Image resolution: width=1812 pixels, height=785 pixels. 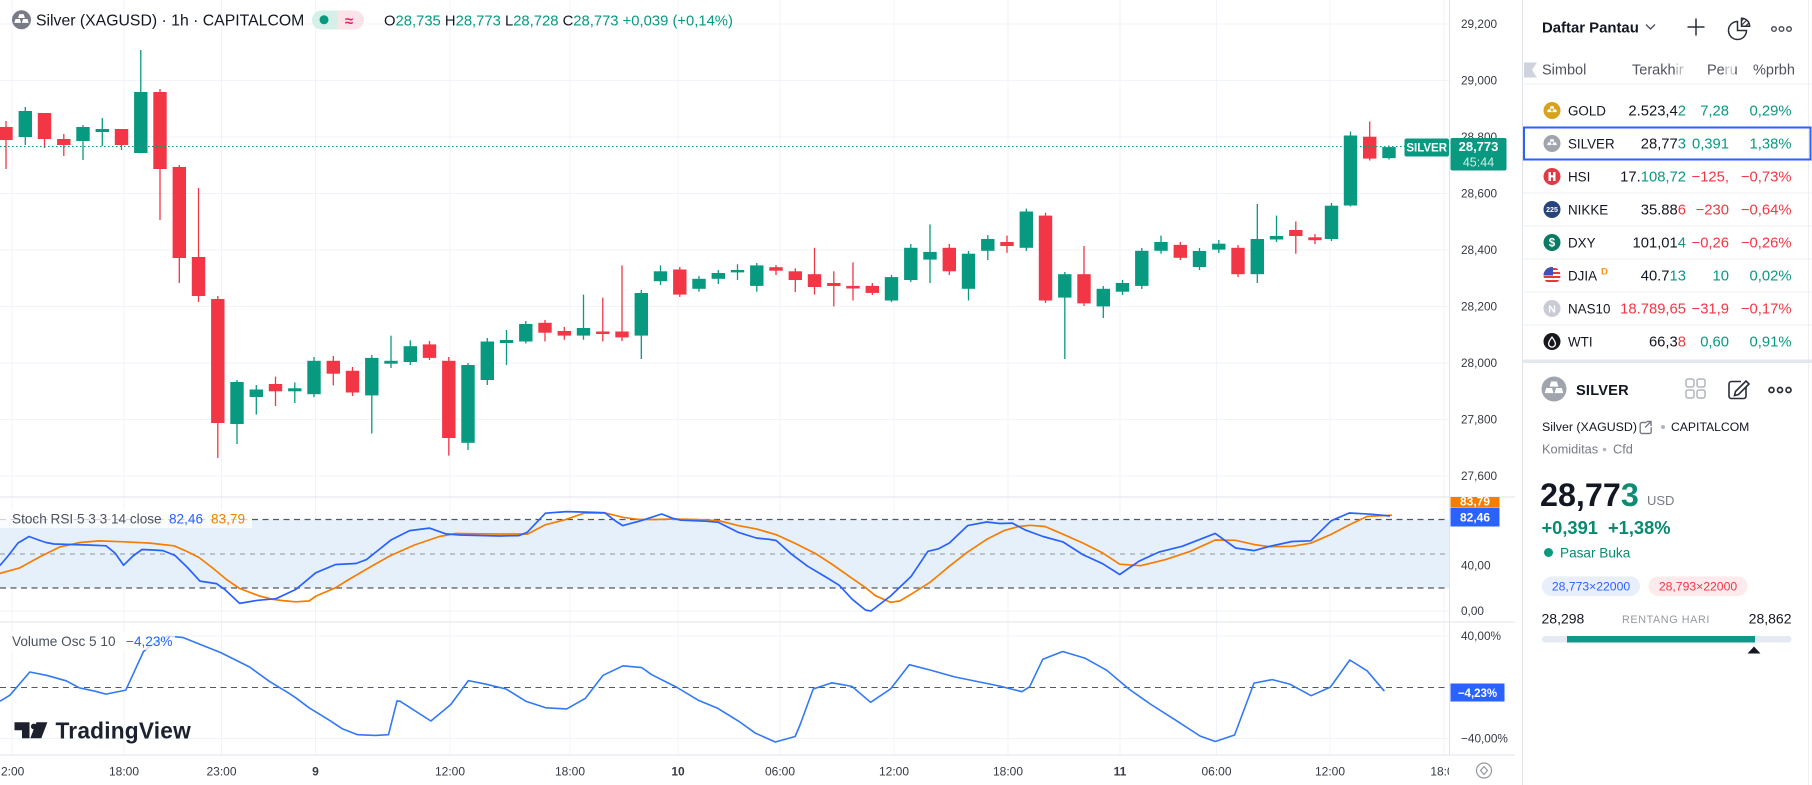 What do you see at coordinates (1771, 277) in the screenshot?
I see `svg-text: 0,02%` at bounding box center [1771, 277].